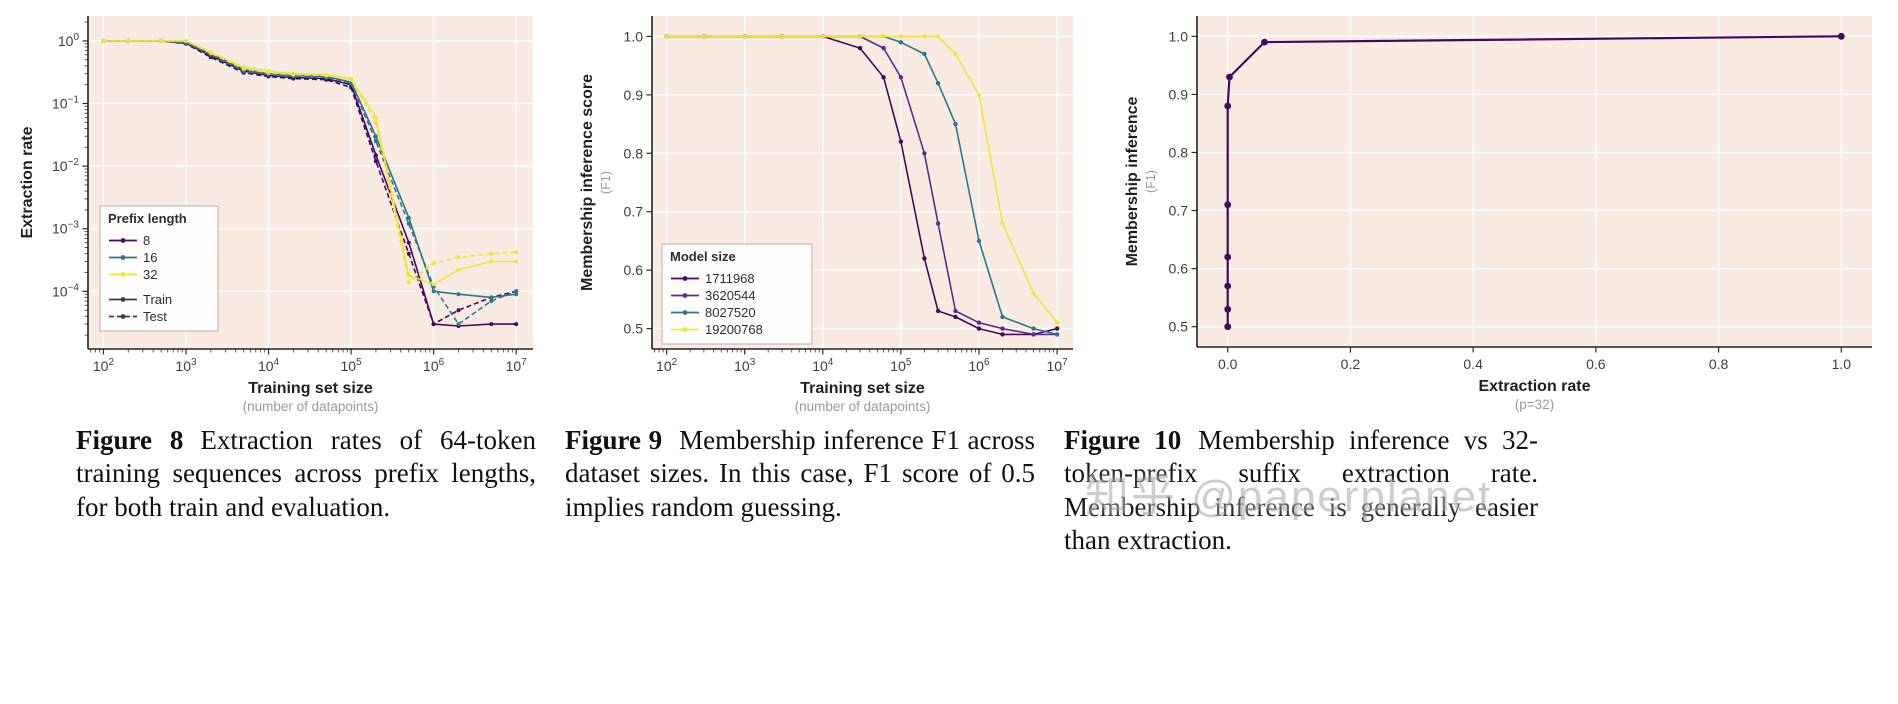  What do you see at coordinates (65, 165) in the screenshot?
I see `svg-text: 10⁻²` at bounding box center [65, 165].